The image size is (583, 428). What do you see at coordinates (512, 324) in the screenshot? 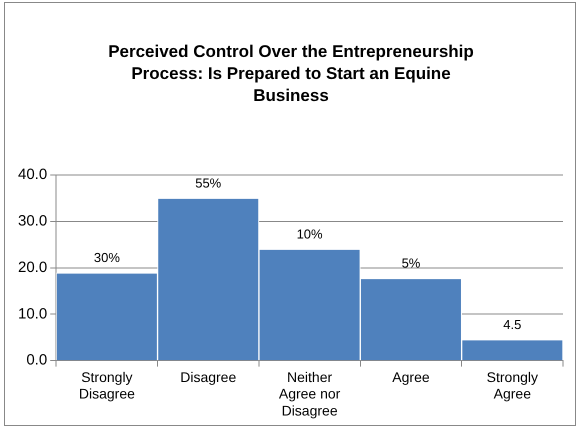
I see `data-label: 4.5` at bounding box center [512, 324].